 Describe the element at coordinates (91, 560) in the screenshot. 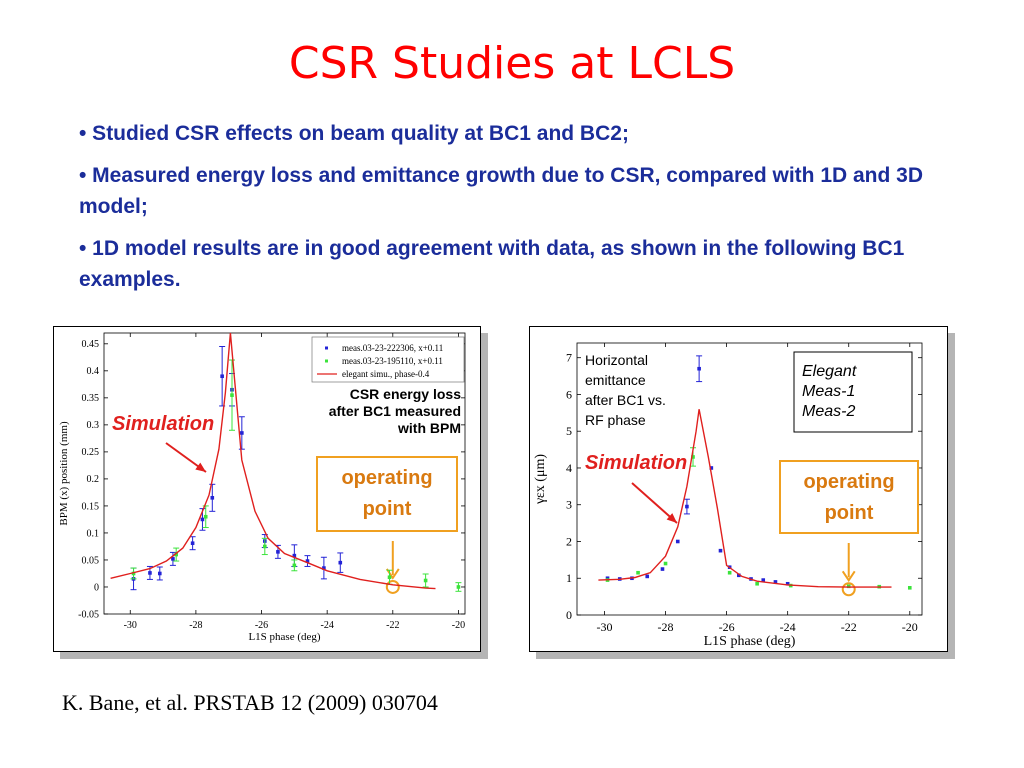

I see `y-tick-label: 0.05` at that location.